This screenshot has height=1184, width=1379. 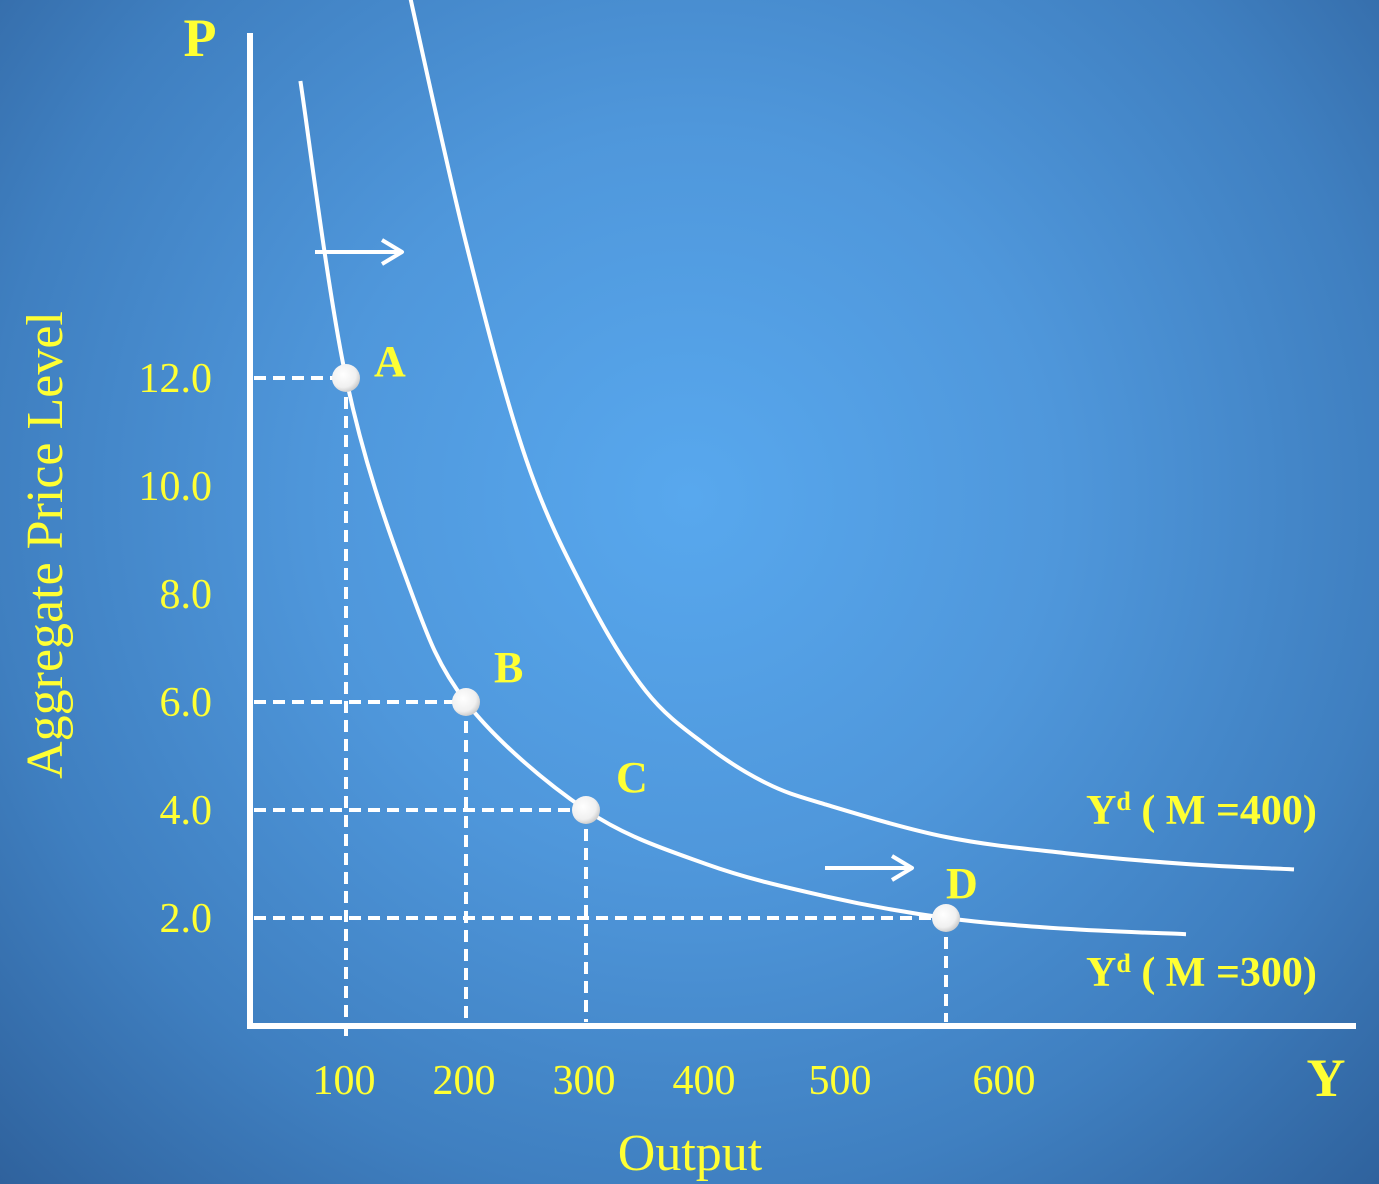 I want to click on y-tick-label: 6.0, so click(x=186, y=703).